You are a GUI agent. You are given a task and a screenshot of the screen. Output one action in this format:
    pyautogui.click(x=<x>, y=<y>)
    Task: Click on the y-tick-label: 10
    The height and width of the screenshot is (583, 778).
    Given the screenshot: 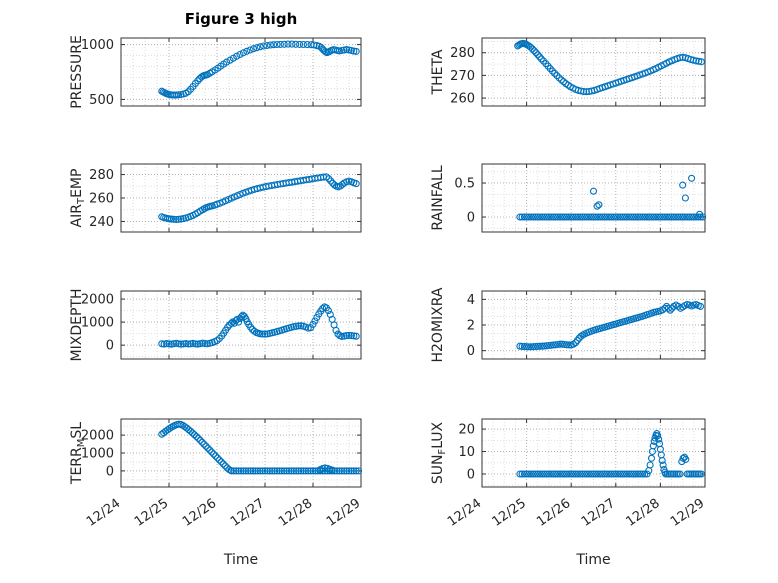 What is the action you would take?
    pyautogui.click(x=466, y=452)
    